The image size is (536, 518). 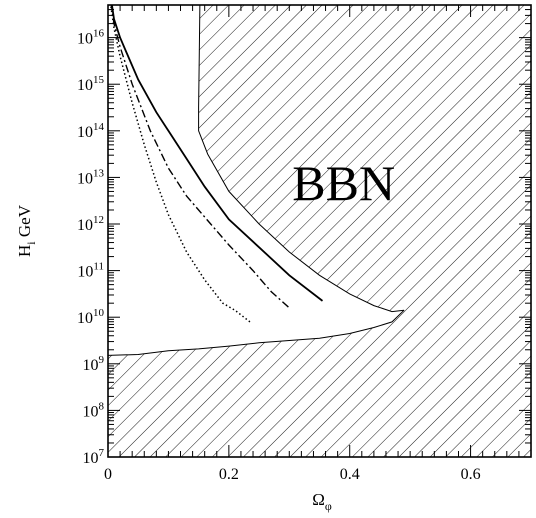 What do you see at coordinates (256, 332) in the screenshot?
I see `region-boundary-lower` at bounding box center [256, 332].